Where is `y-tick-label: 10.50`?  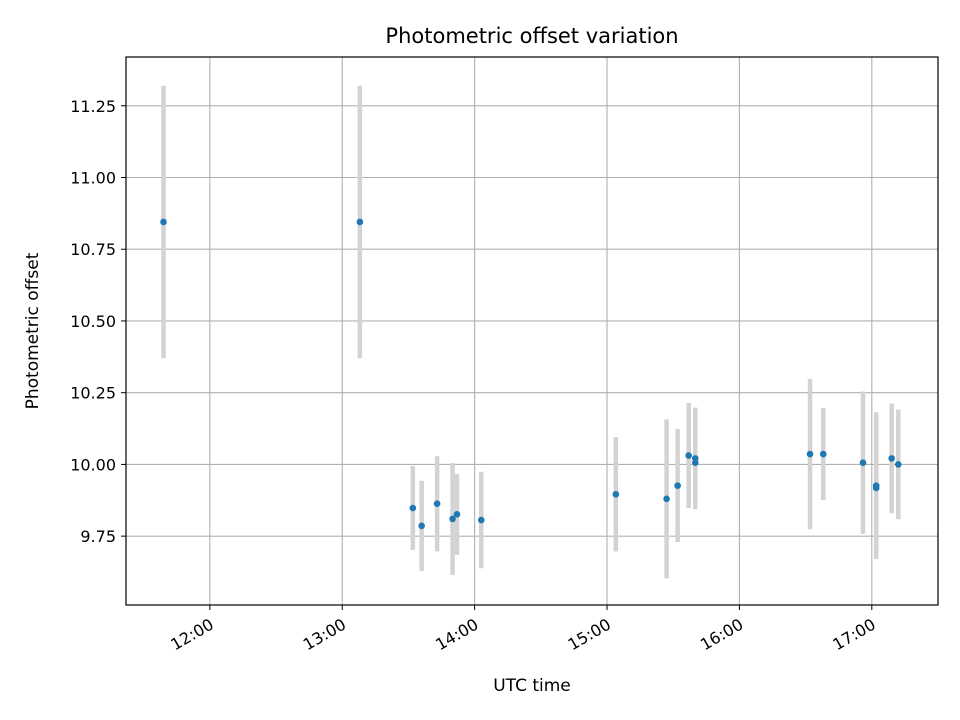 y-tick-label: 10.50 is located at coordinates (93, 321).